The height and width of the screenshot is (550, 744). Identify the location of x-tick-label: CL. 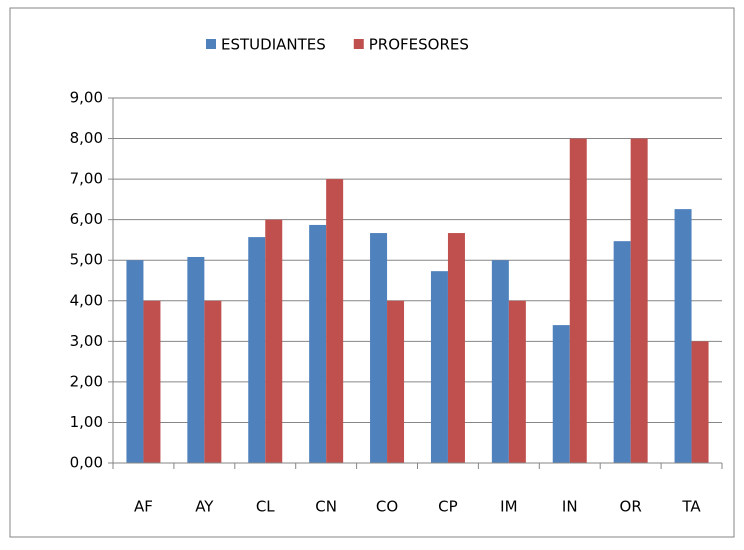
(265, 507).